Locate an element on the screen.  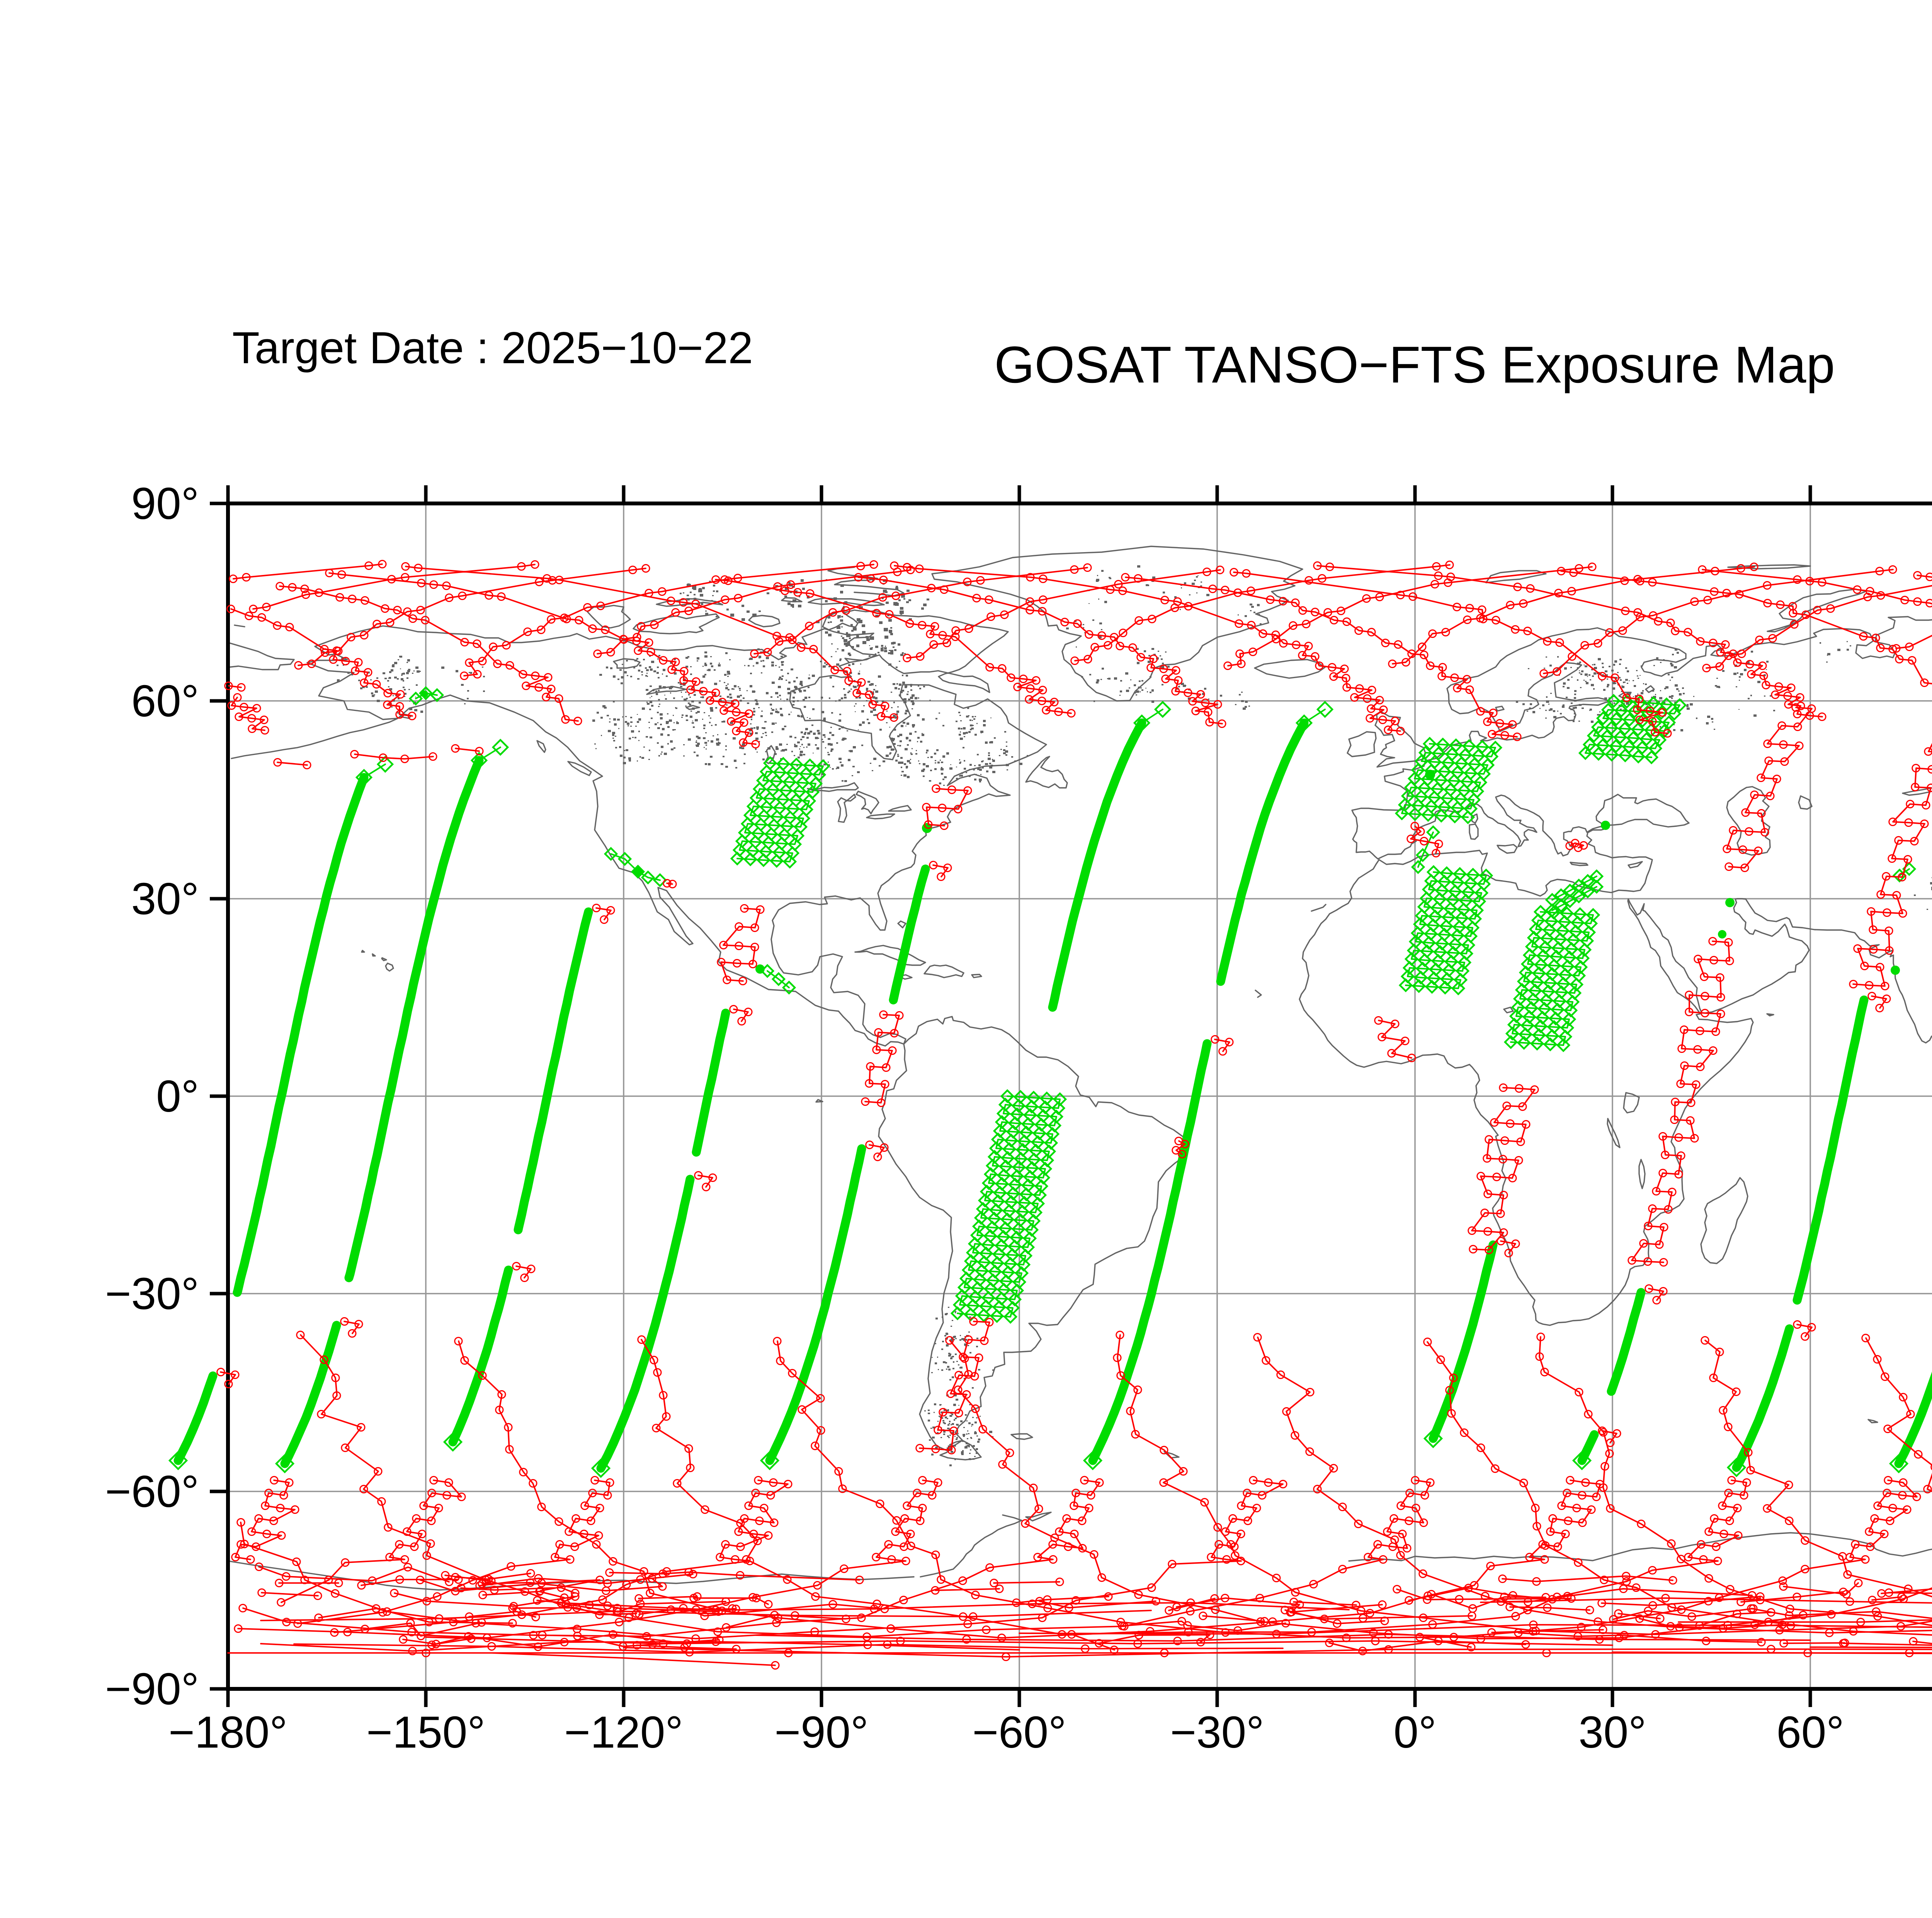
svg-text: 90° is located at coordinates (165, 503).